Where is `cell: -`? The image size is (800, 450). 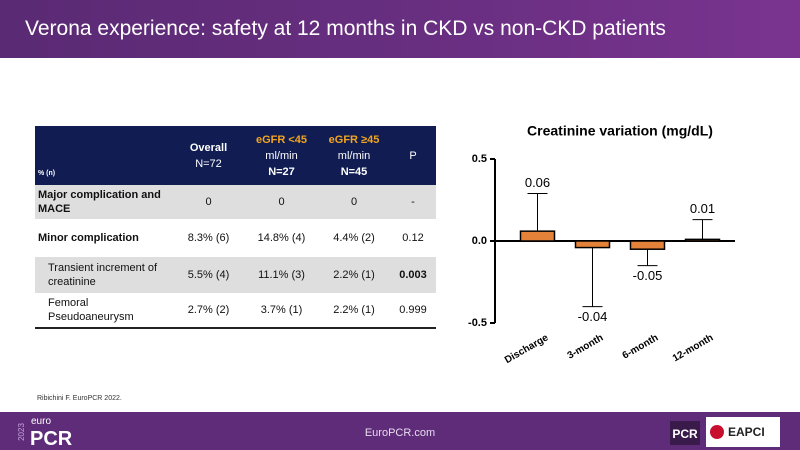 cell: - is located at coordinates (413, 202).